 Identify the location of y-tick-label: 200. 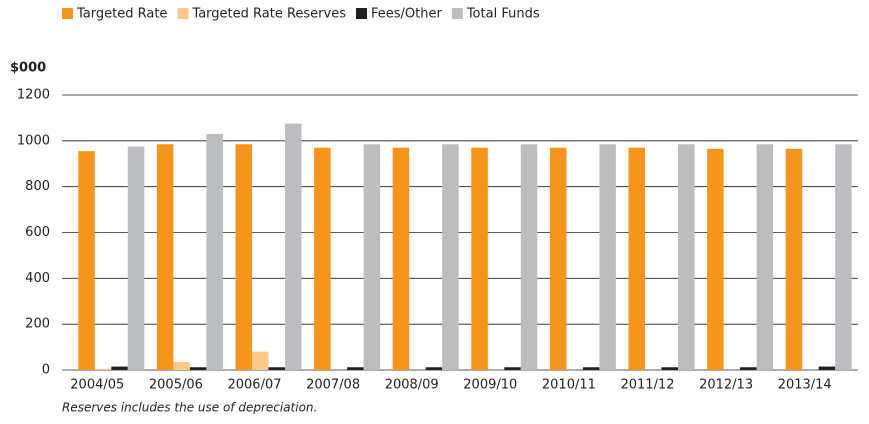
(37, 324).